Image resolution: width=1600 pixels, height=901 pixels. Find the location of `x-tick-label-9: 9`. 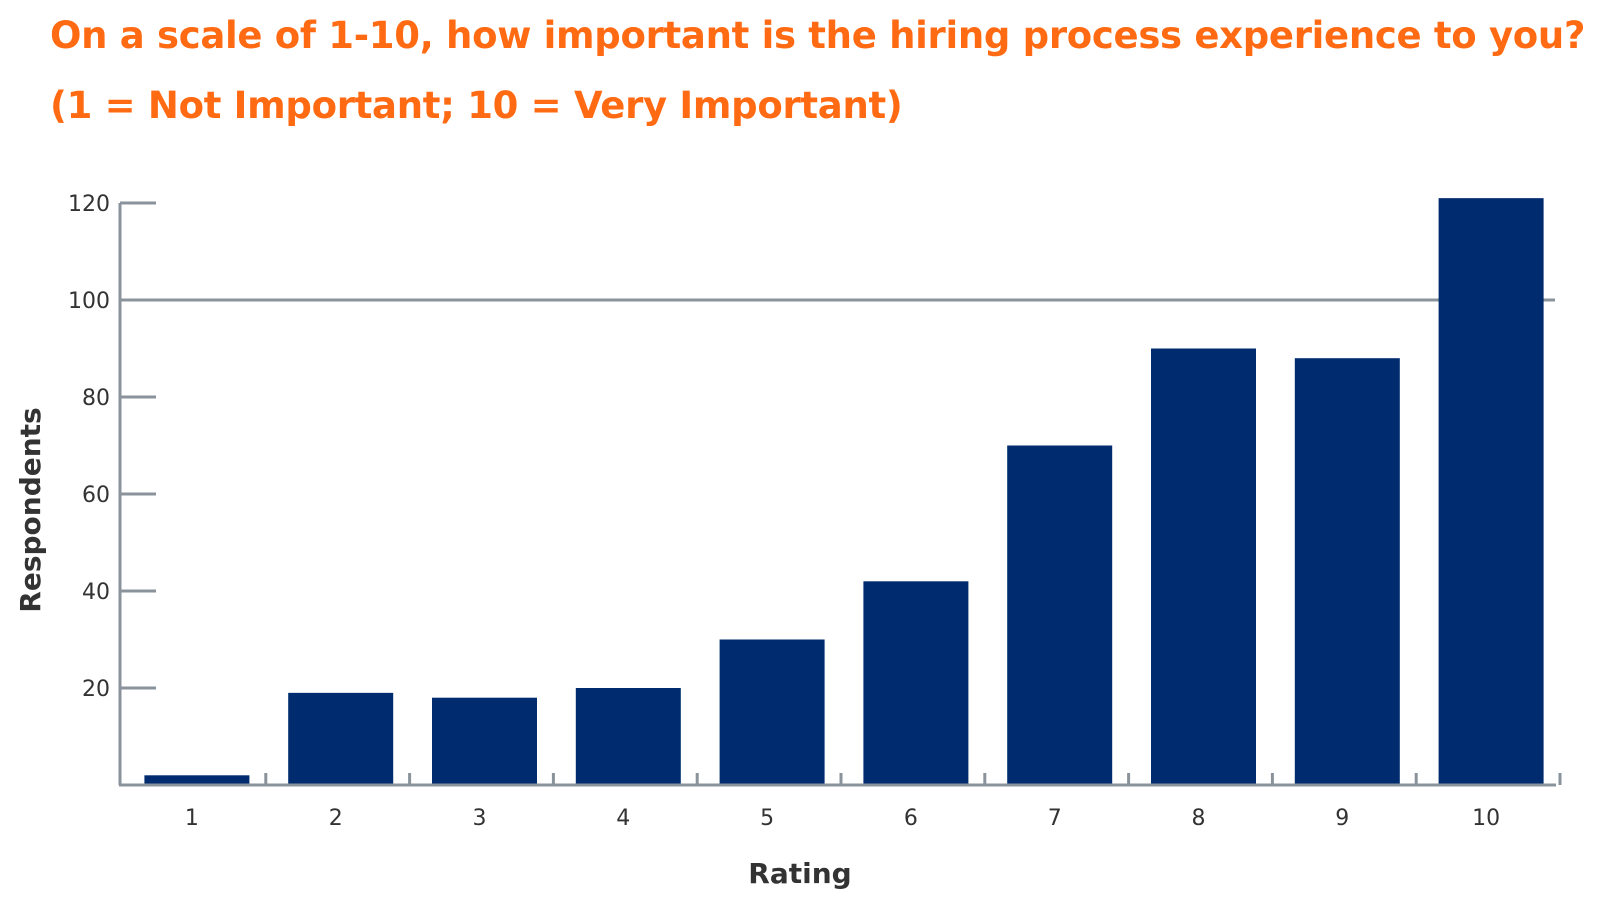

x-tick-label-9: 9 is located at coordinates (1342, 818).